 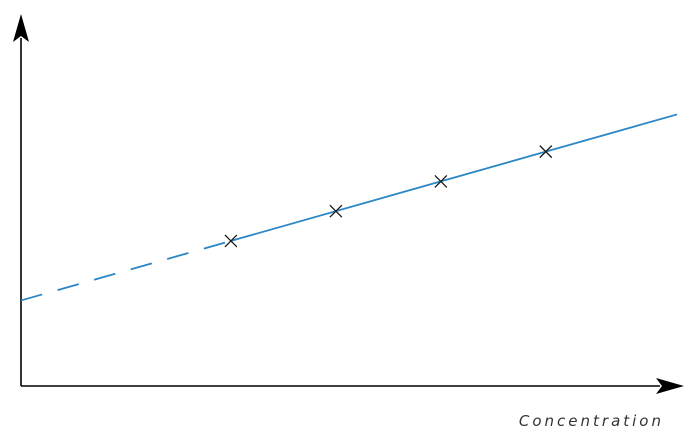 I want to click on y-axis, so click(x=21, y=200).